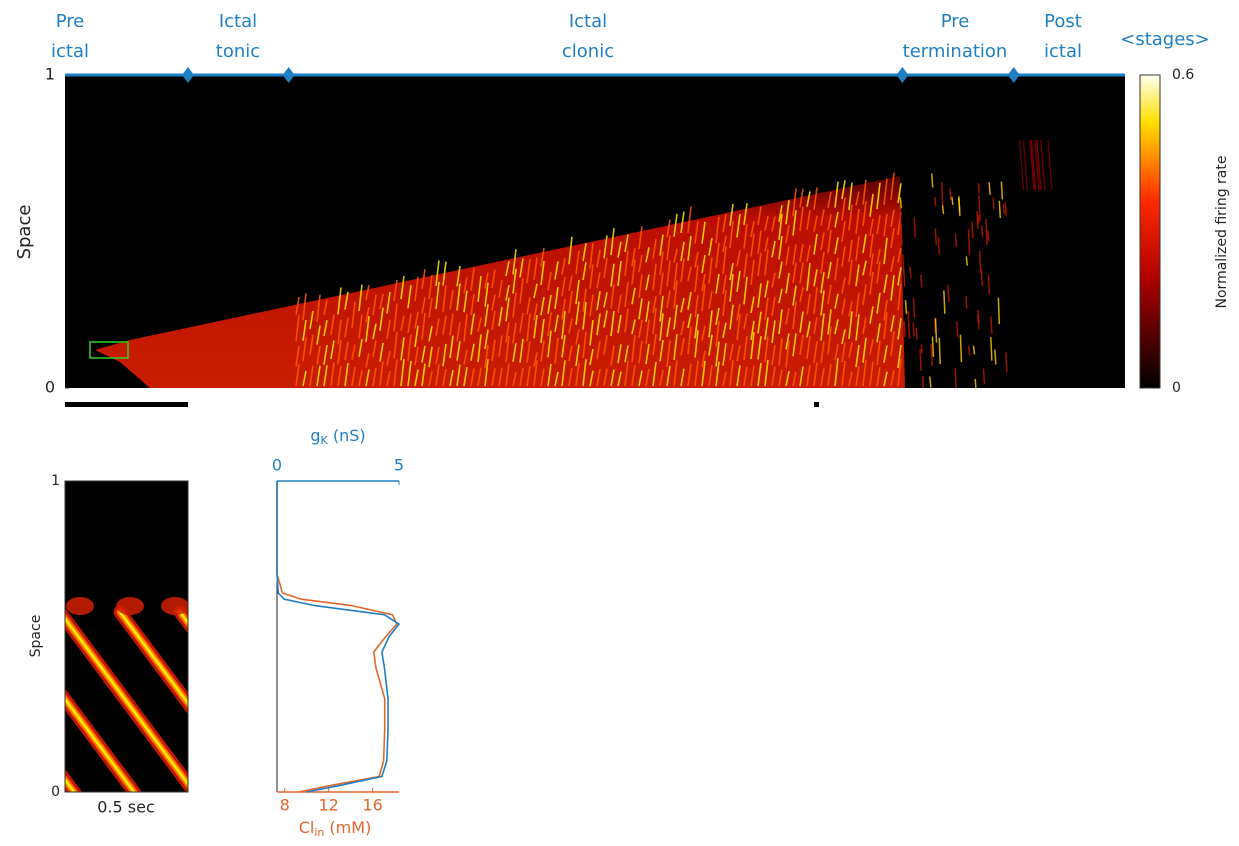 The width and height of the screenshot is (1239, 846). I want to click on stage-label: termination, so click(955, 51).